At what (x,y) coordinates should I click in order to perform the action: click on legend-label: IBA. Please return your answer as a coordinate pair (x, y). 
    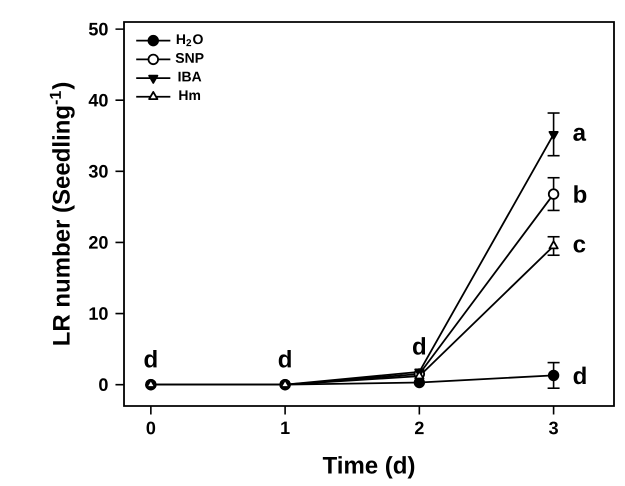
    Looking at the image, I should click on (190, 77).